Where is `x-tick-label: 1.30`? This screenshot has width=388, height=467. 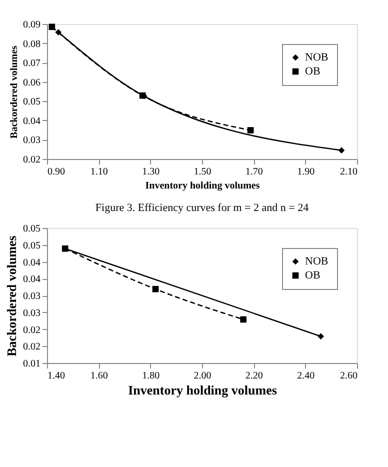
x-tick-label: 1.30 is located at coordinates (151, 172).